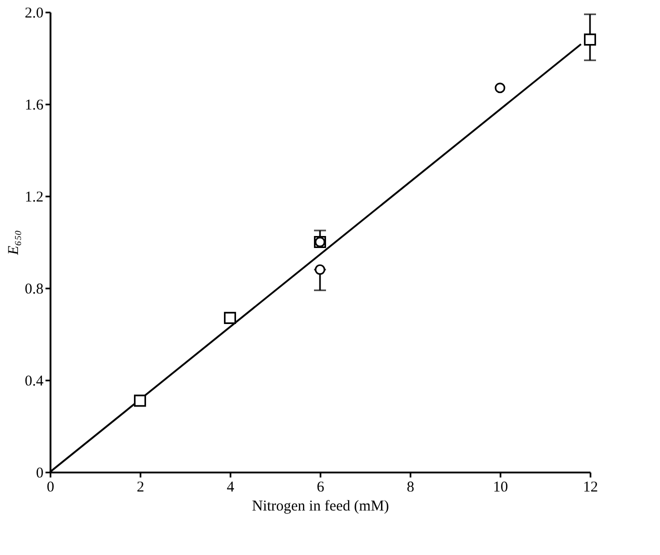 This screenshot has width=660, height=555. I want to click on x-tick-label: 2, so click(140, 488).